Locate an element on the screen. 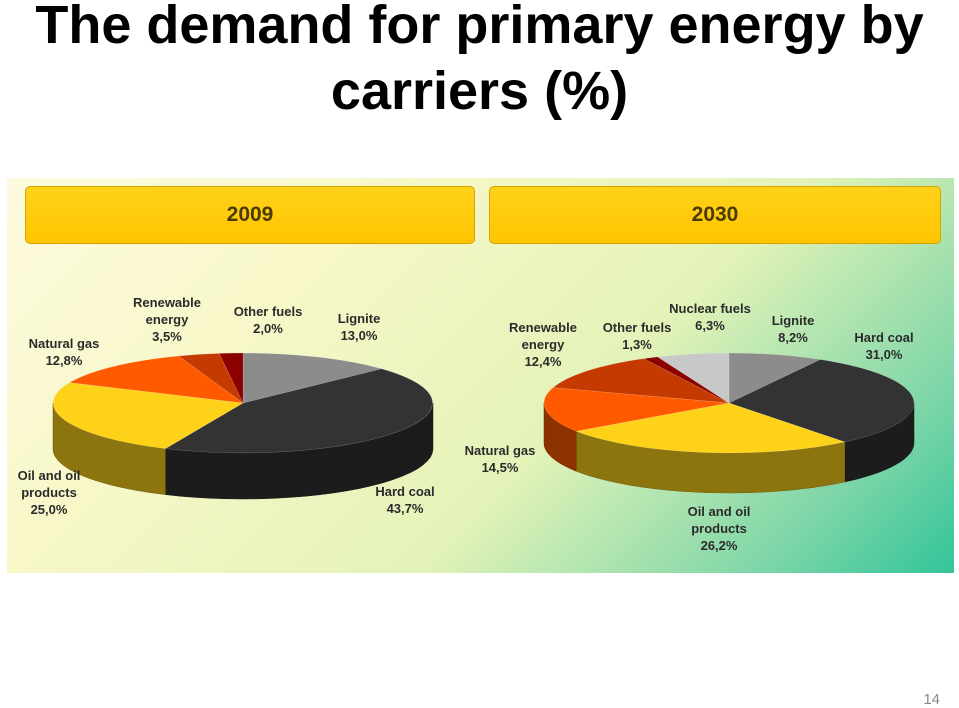  pie-2009-label-other-fuels: Other fuels 2,0% is located at coordinates (268, 320).